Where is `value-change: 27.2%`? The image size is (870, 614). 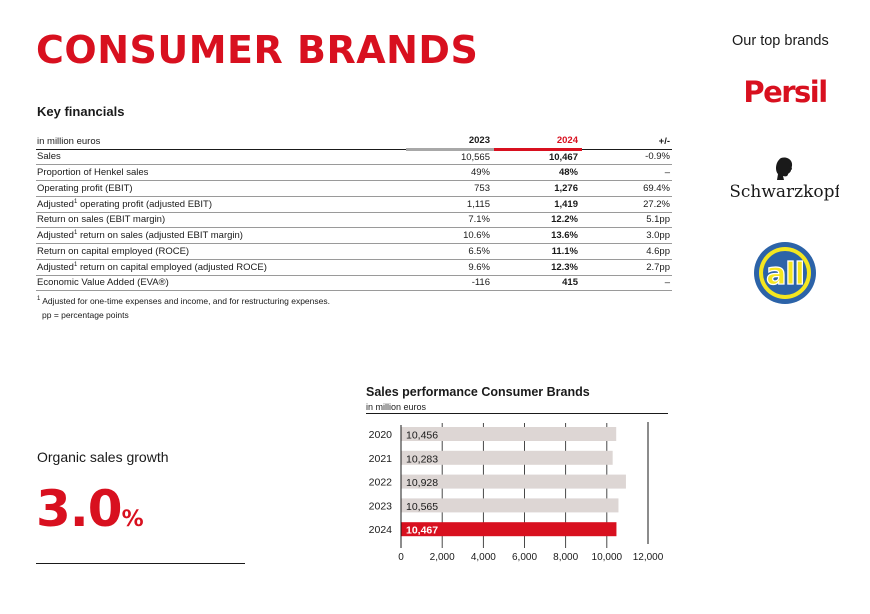 value-change: 27.2% is located at coordinates (627, 204).